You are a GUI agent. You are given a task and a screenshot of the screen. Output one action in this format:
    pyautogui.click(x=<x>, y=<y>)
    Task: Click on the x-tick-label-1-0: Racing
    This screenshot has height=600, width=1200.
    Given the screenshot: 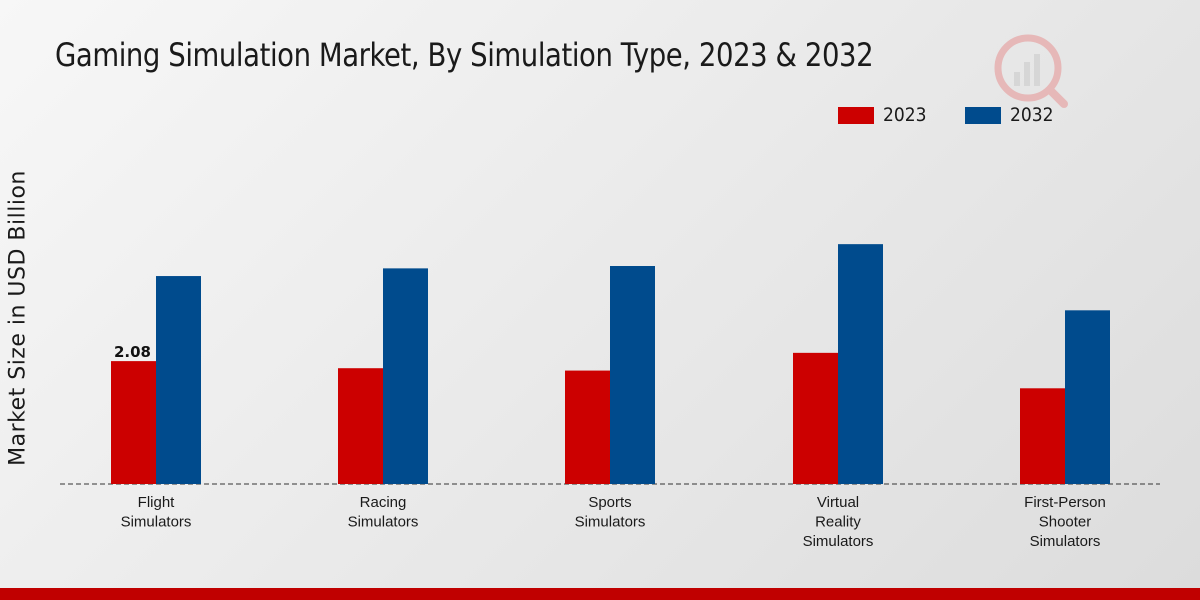 What is the action you would take?
    pyautogui.click(x=383, y=502)
    